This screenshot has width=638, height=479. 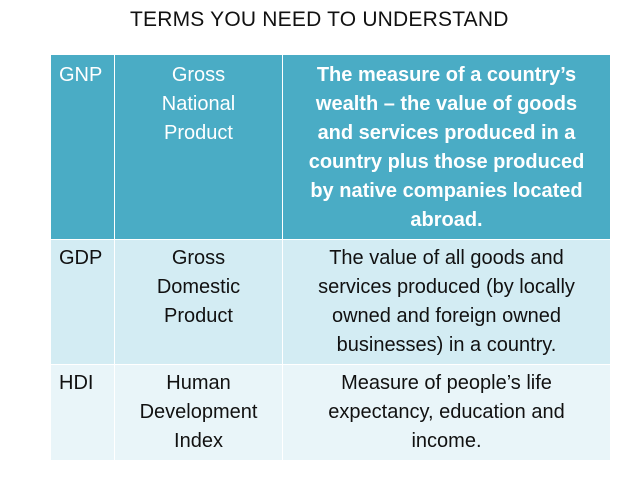 I want to click on abbreviation-cell: HDI, so click(x=82, y=412).